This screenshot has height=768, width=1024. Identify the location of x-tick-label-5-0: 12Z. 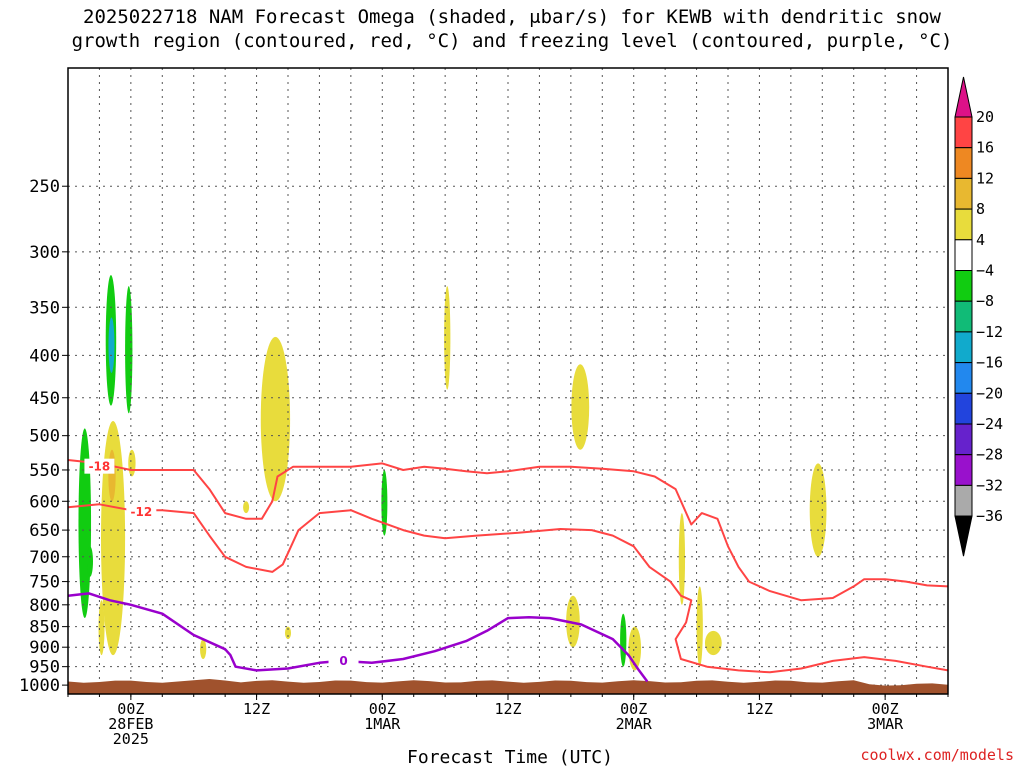
(759, 709).